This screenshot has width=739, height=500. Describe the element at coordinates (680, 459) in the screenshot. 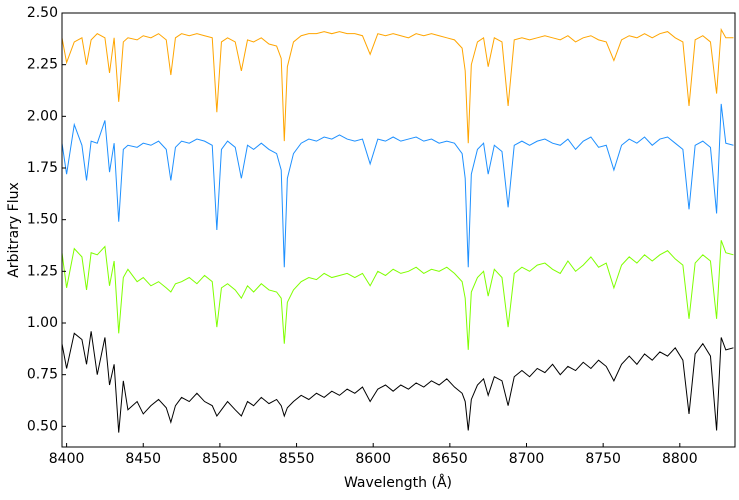

I see `x-tick-label: 8800` at that location.